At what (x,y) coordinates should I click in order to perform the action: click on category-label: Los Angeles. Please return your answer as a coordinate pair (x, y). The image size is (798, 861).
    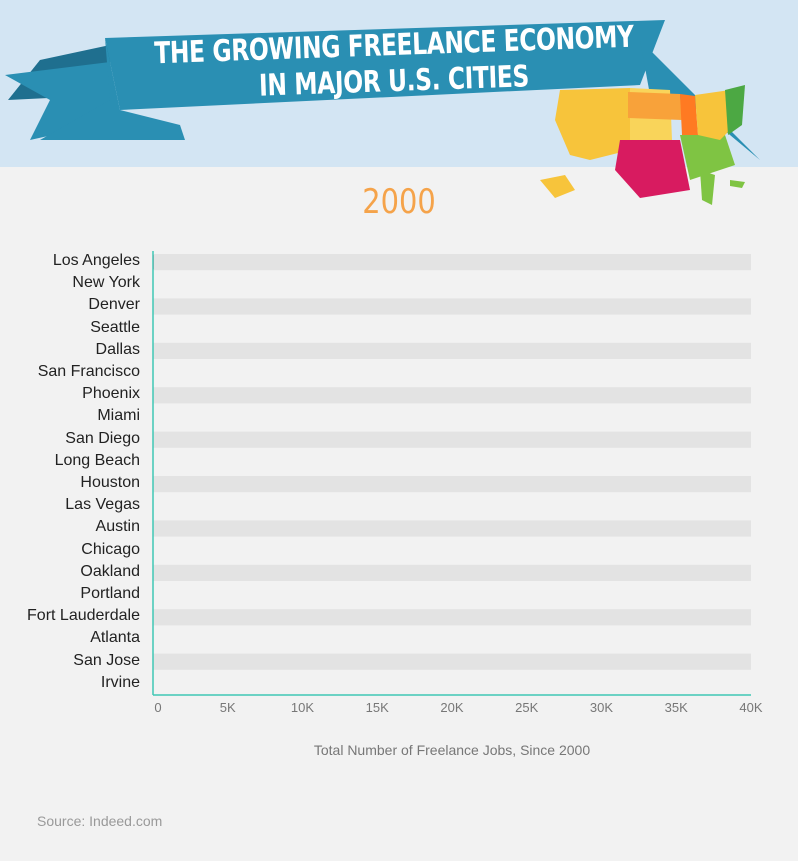
    Looking at the image, I should click on (96, 260).